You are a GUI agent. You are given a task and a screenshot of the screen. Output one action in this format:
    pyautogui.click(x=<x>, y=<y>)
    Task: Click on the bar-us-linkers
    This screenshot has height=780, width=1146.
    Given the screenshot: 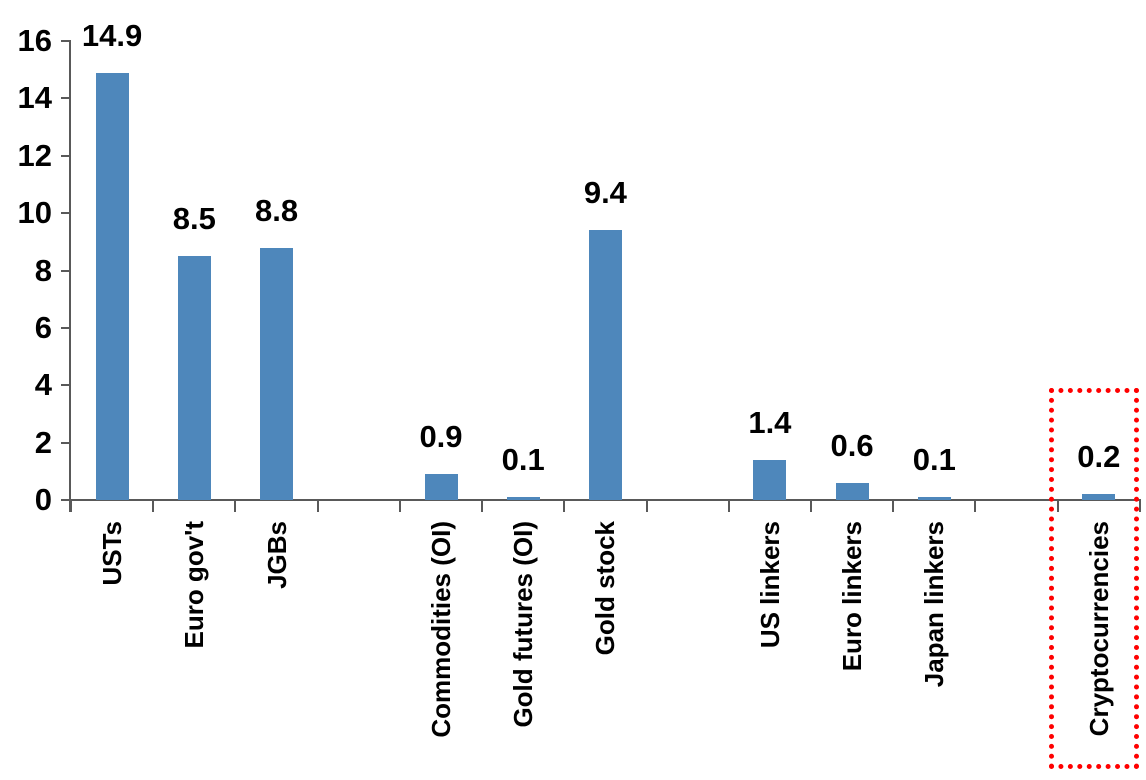 What is the action you would take?
    pyautogui.click(x=770, y=479)
    